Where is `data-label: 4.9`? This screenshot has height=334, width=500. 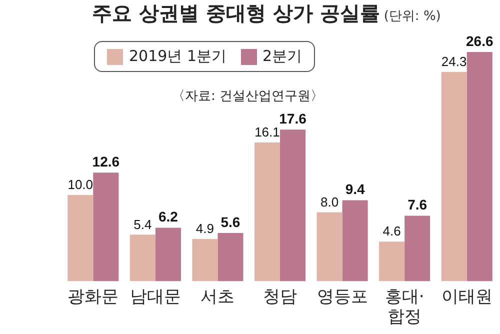
data-label: 4.9 is located at coordinates (205, 228).